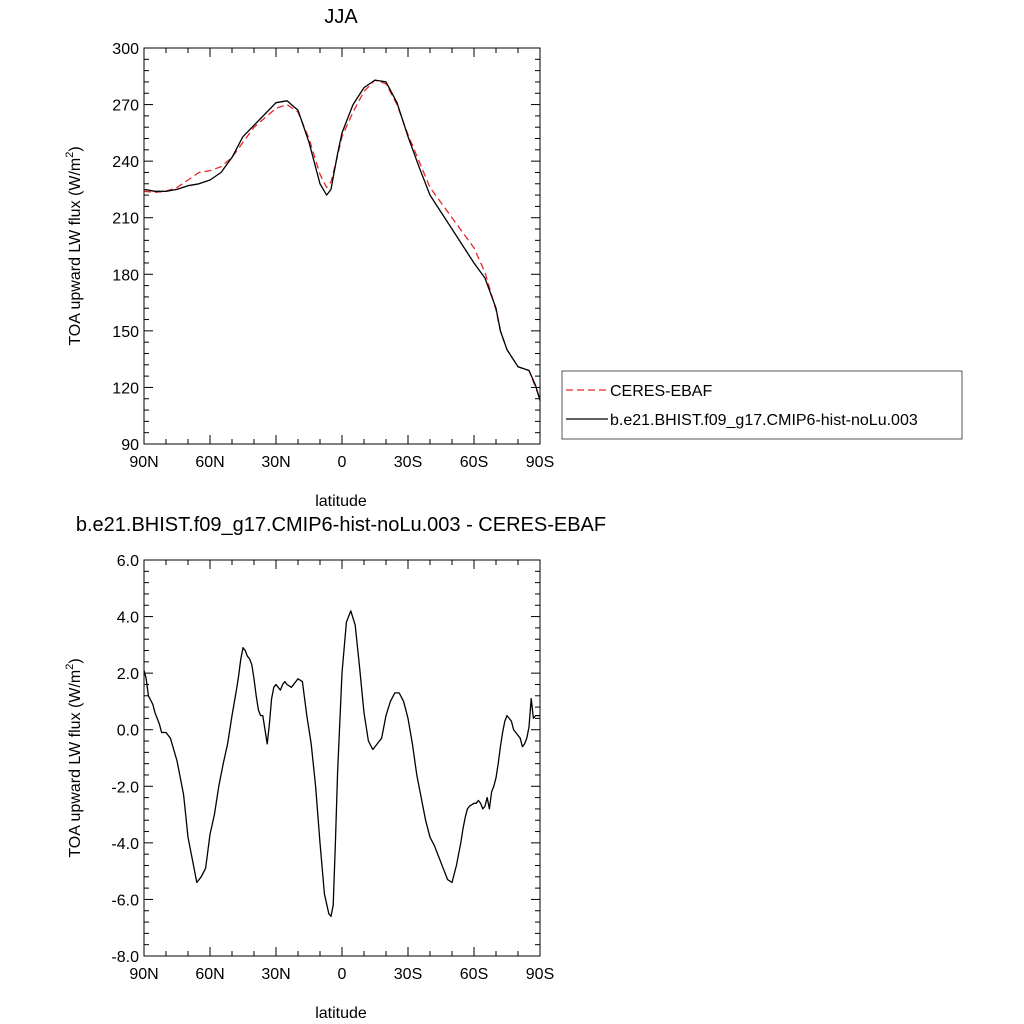 The width and height of the screenshot is (1024, 1024). I want to click on legend-box, so click(762, 405).